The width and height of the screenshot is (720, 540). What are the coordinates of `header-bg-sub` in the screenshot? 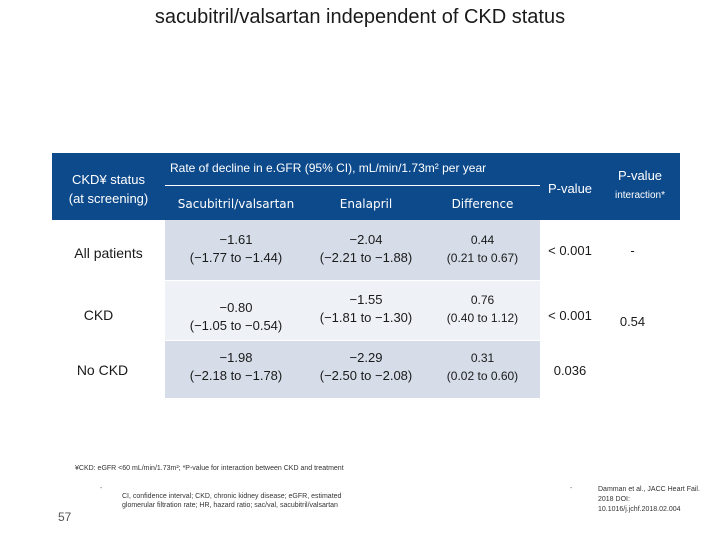 It's located at (352, 202).